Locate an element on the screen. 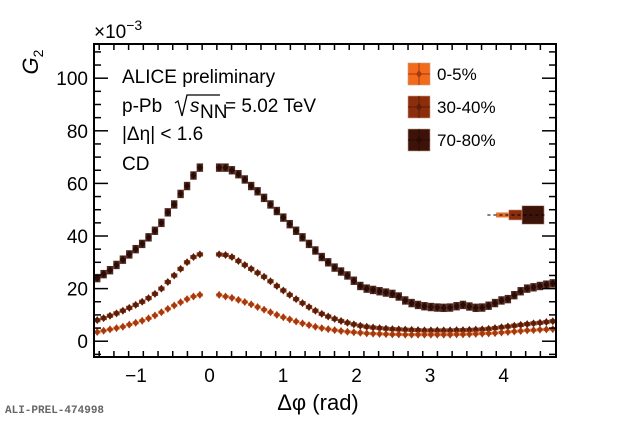  x-tick-label: −1 is located at coordinates (136, 376).